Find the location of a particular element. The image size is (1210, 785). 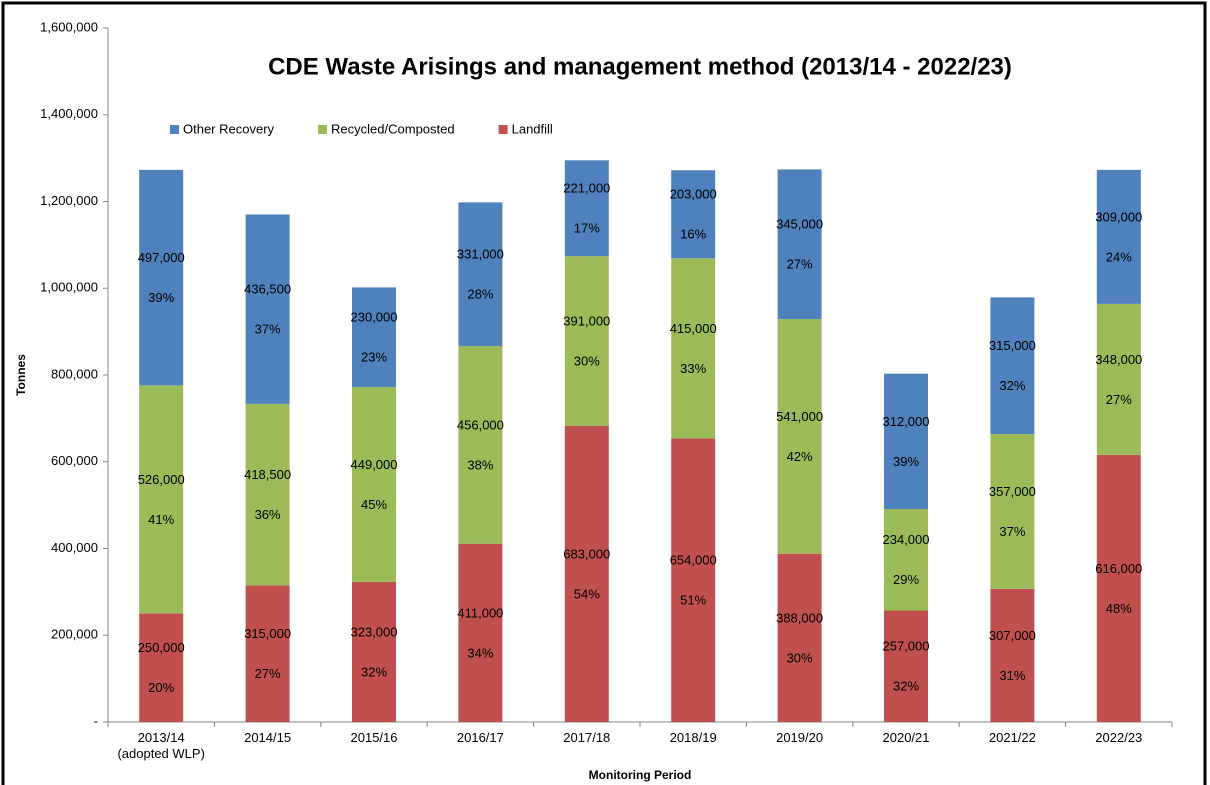

value-label: 345,000 is located at coordinates (799, 224).